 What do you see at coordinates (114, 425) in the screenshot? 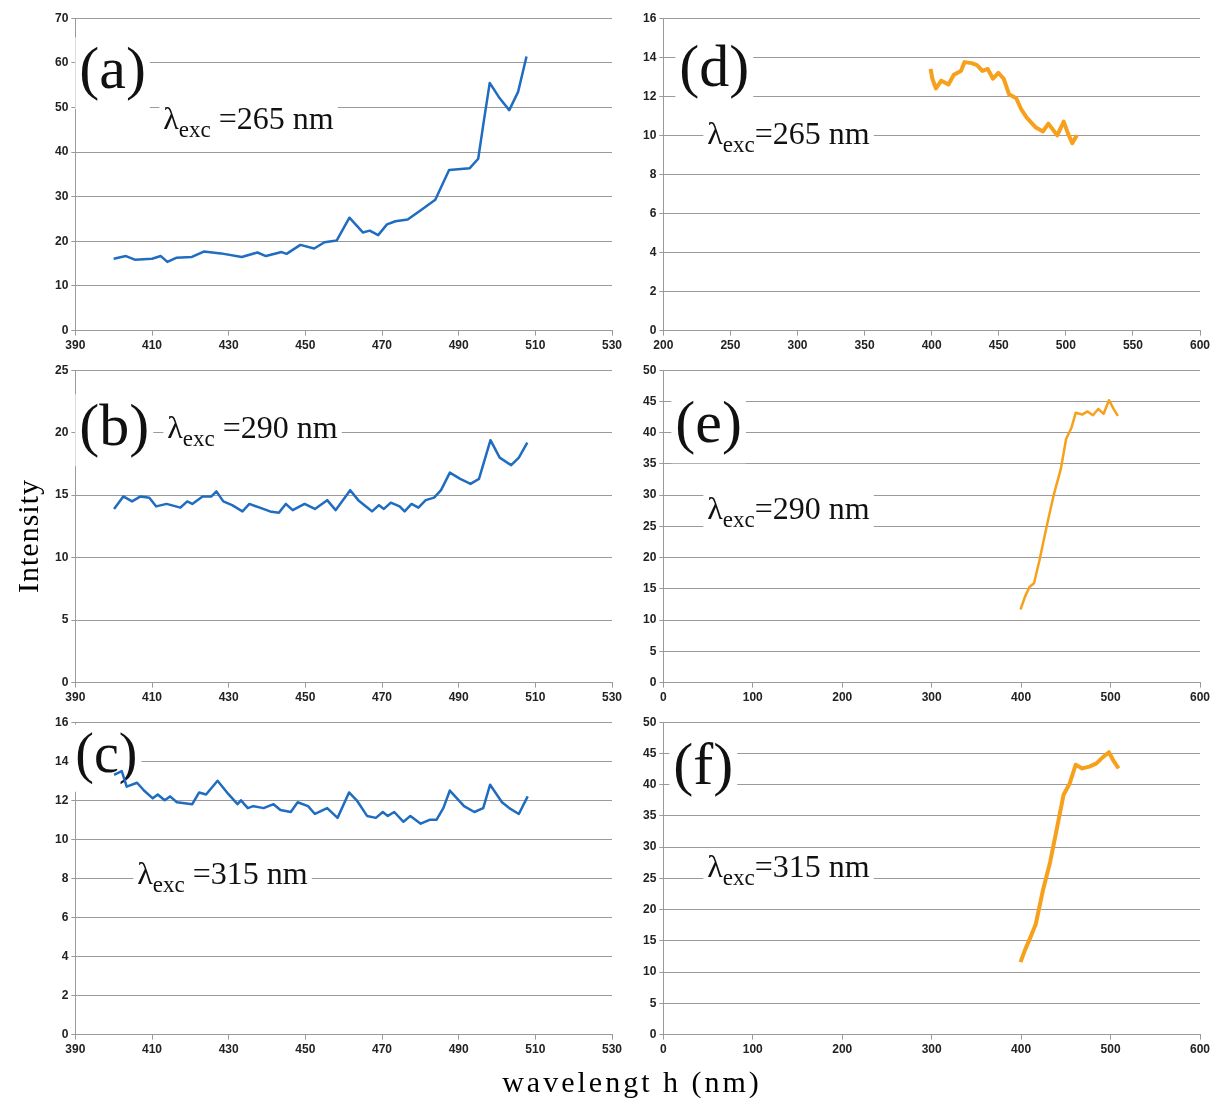
I see `annotation: (b)` at bounding box center [114, 425].